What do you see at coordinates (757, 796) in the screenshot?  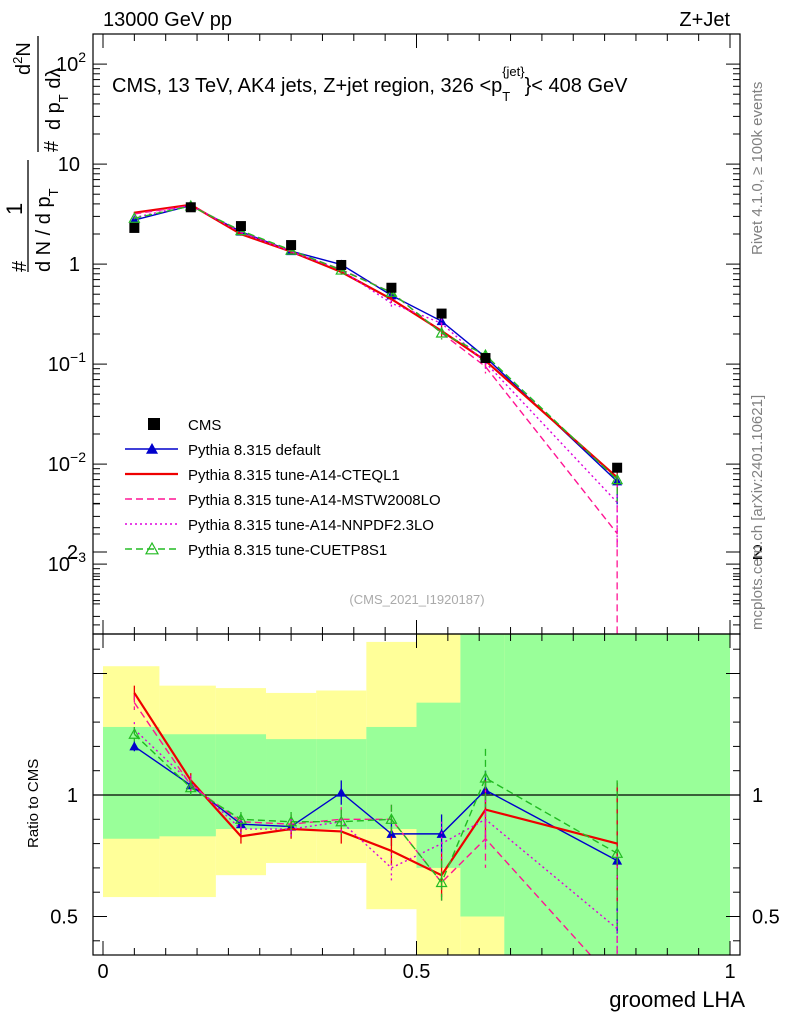 I see `ratio-tick-label-right: 1` at bounding box center [757, 796].